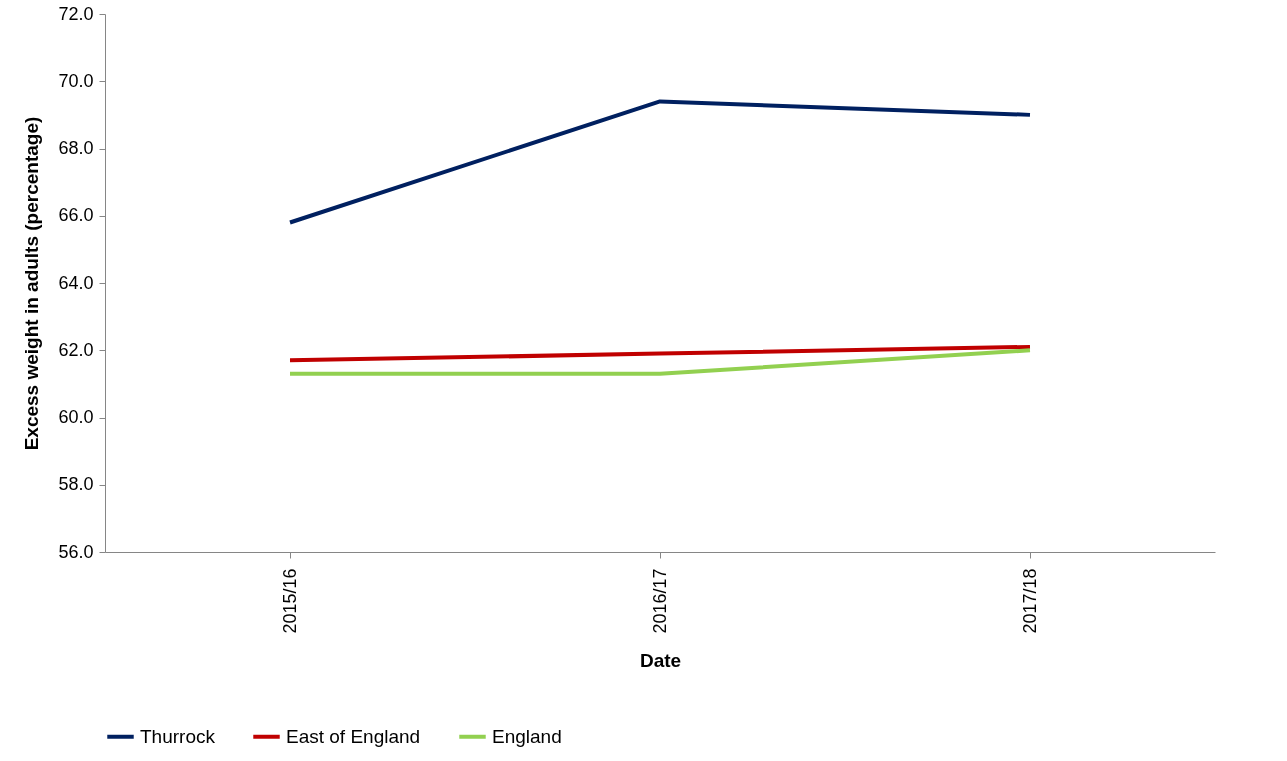 Image resolution: width=1287 pixels, height=761 pixels. What do you see at coordinates (76, 80) in the screenshot?
I see `y-tick-label: 70.0` at bounding box center [76, 80].